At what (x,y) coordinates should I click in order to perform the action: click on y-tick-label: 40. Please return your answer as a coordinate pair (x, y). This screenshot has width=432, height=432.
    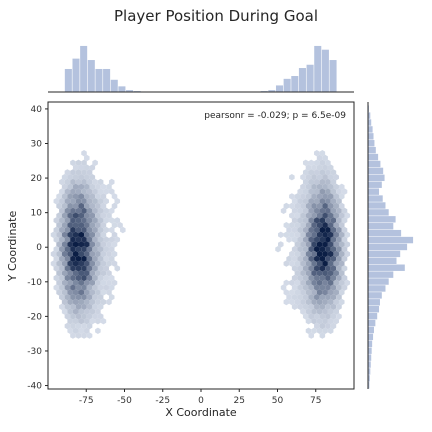
    Looking at the image, I should click on (37, 110).